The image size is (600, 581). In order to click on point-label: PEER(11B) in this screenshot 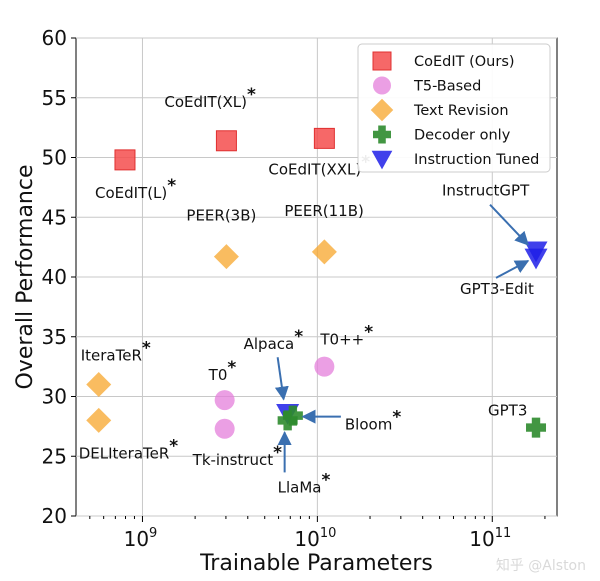, I will do `click(324, 211)`.